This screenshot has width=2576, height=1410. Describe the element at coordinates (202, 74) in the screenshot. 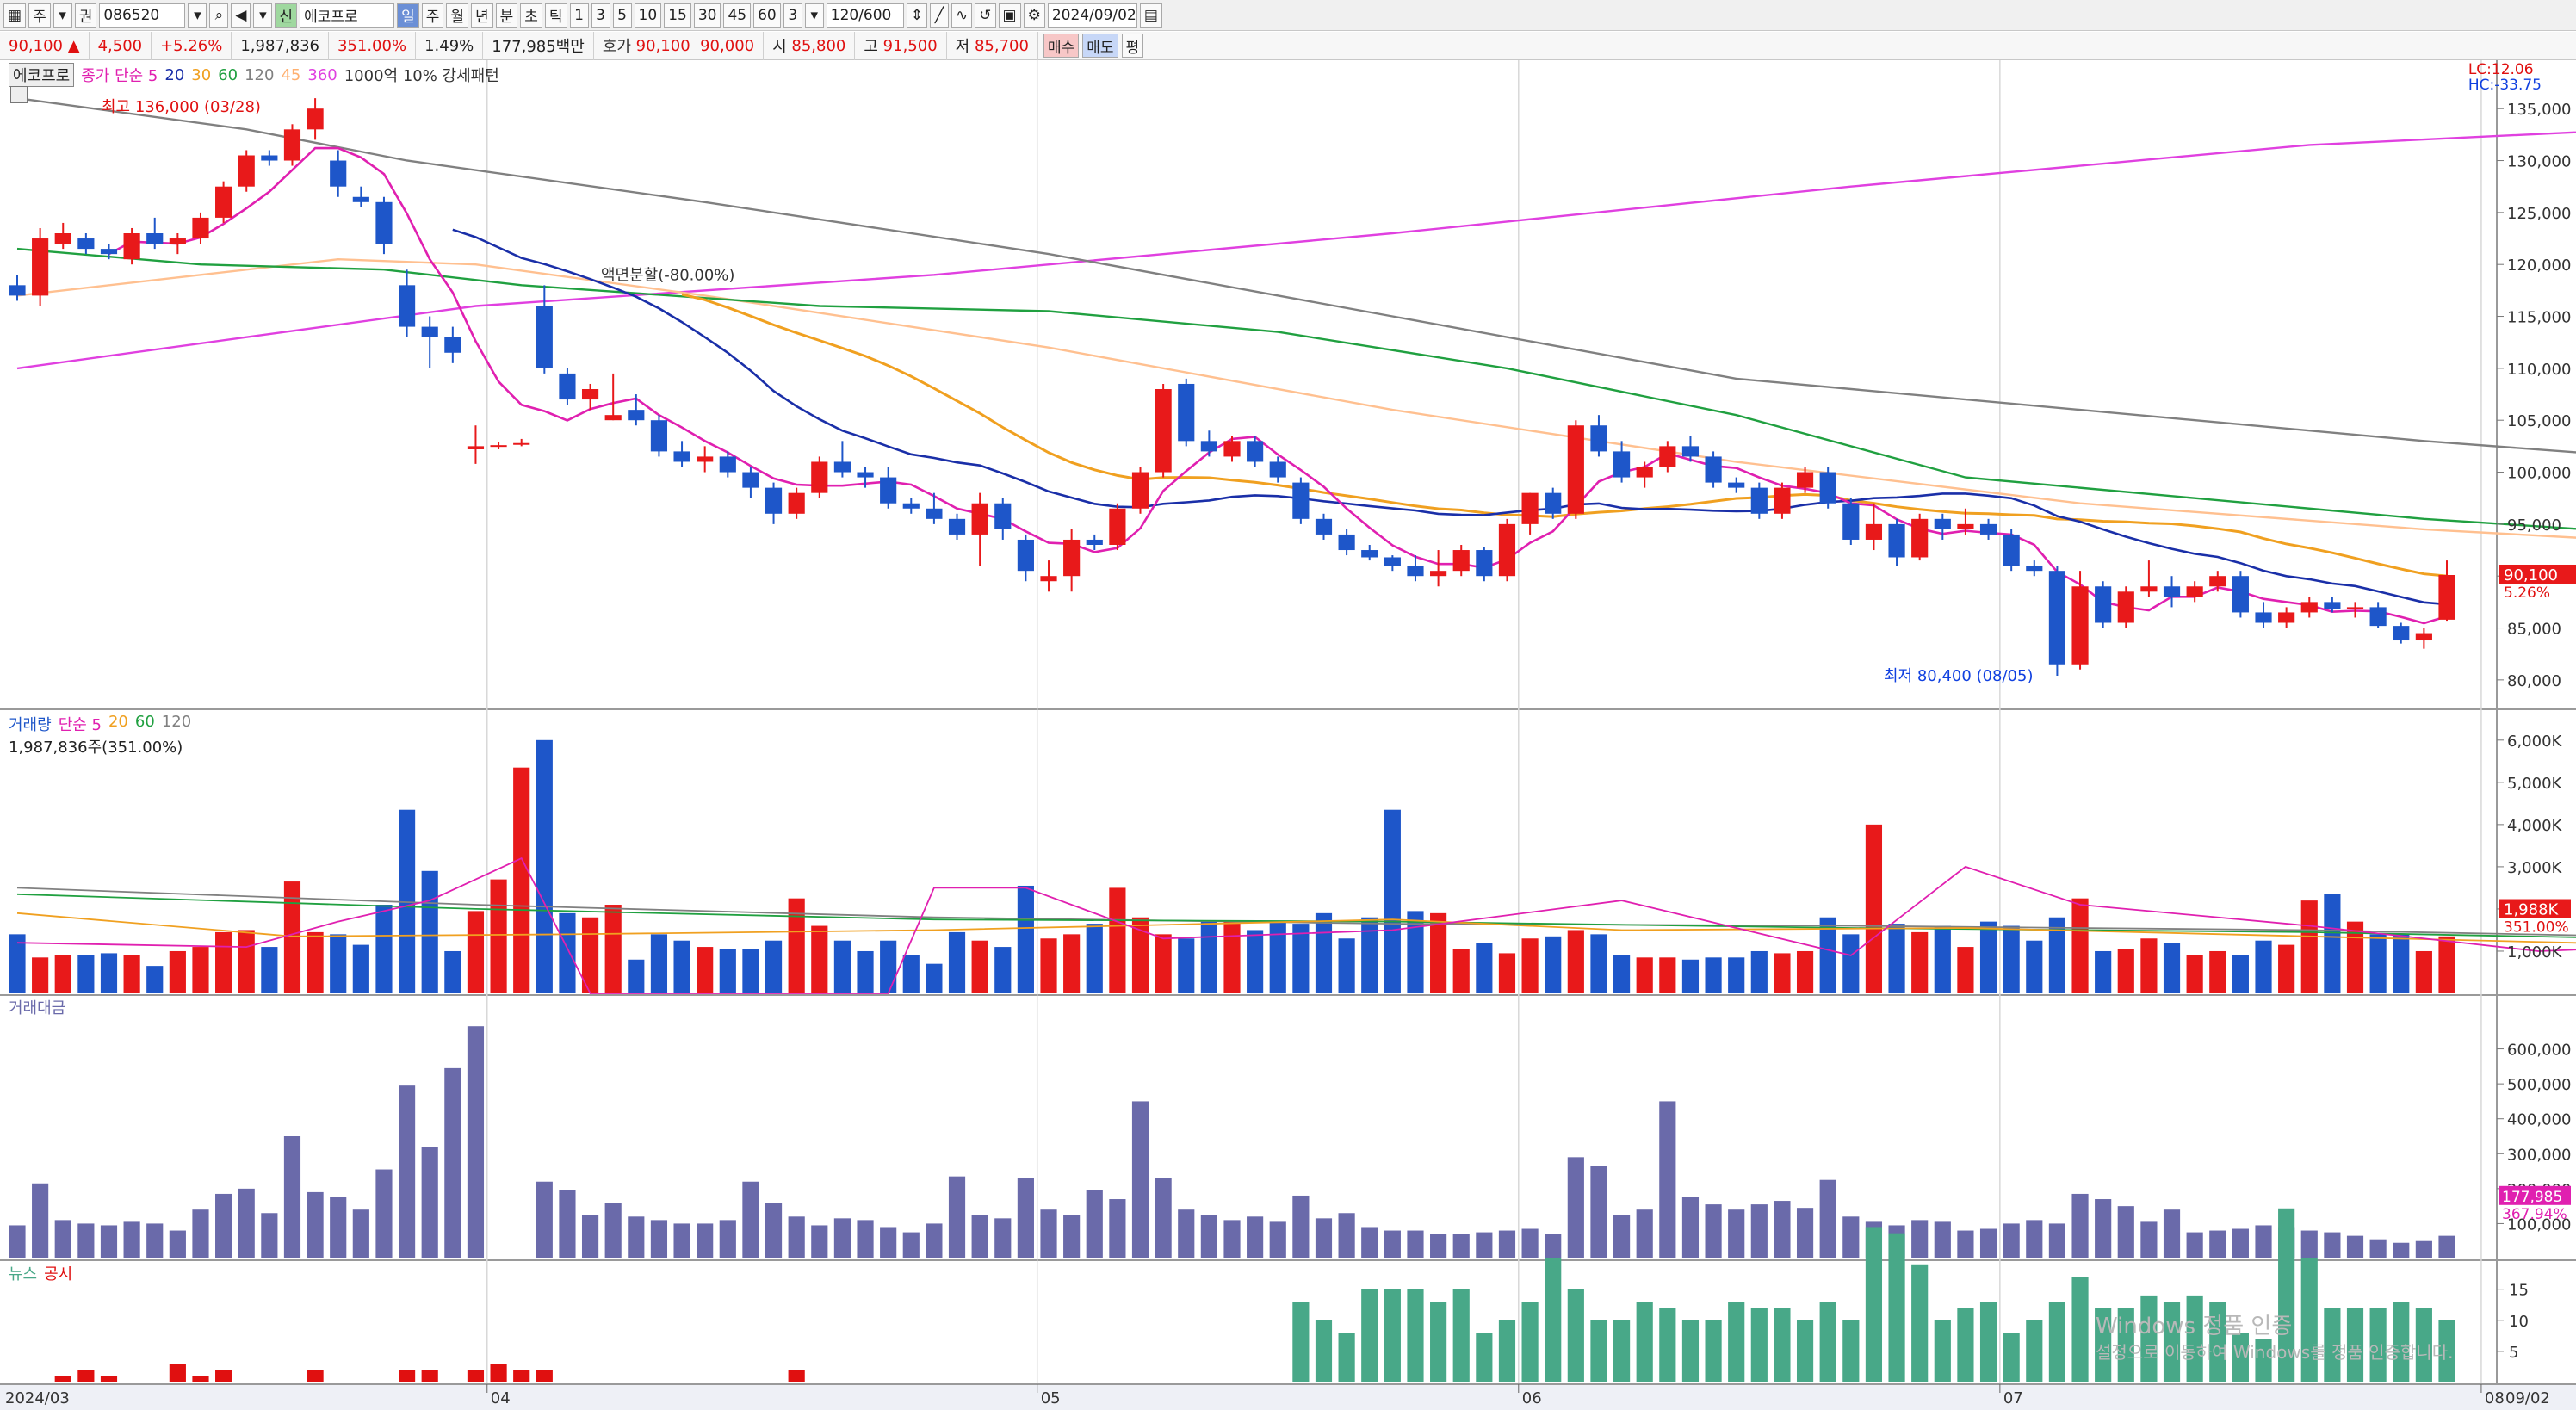

I see `legend-ma30: 30` at that location.